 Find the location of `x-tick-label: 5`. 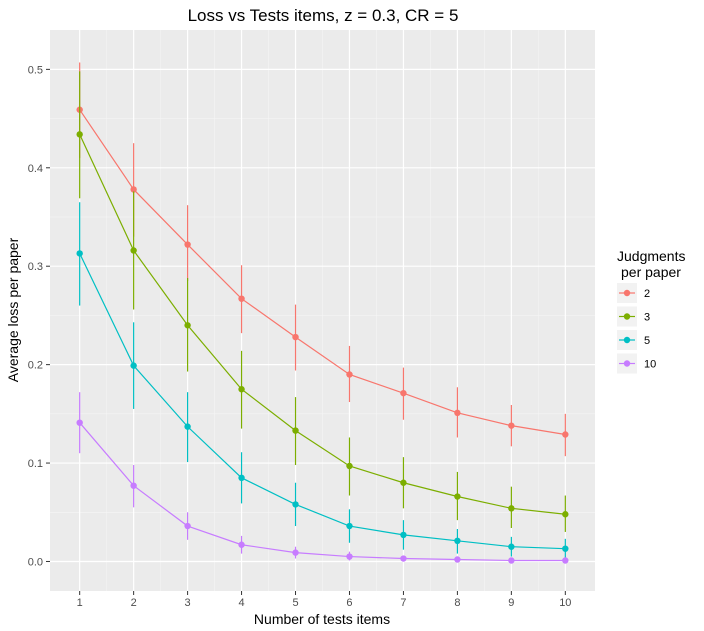

x-tick-label: 5 is located at coordinates (295, 603).